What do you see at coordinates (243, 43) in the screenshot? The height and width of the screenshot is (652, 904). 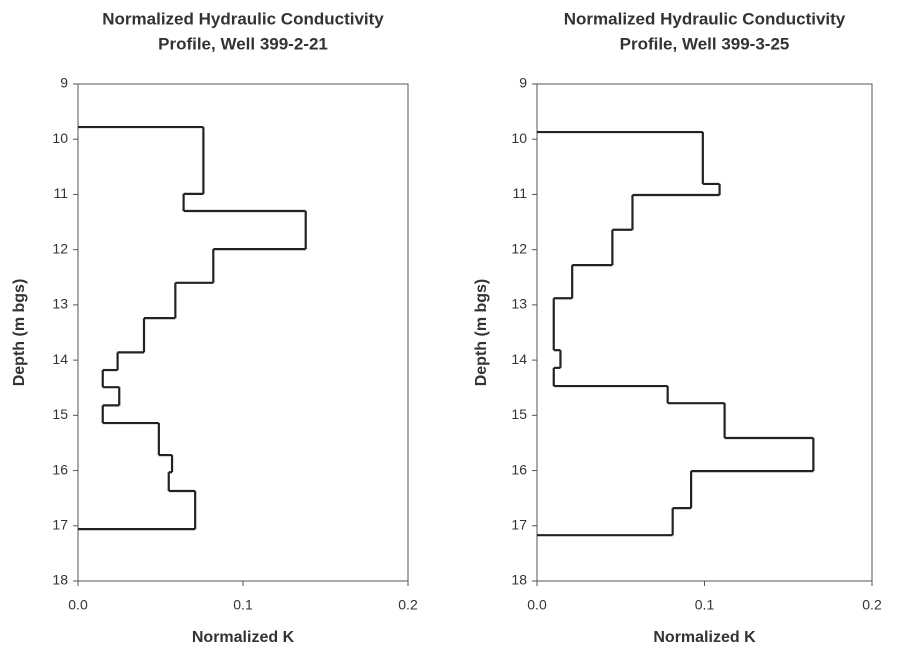 I see `chart-title: Profile, Well 399-2-21` at bounding box center [243, 43].